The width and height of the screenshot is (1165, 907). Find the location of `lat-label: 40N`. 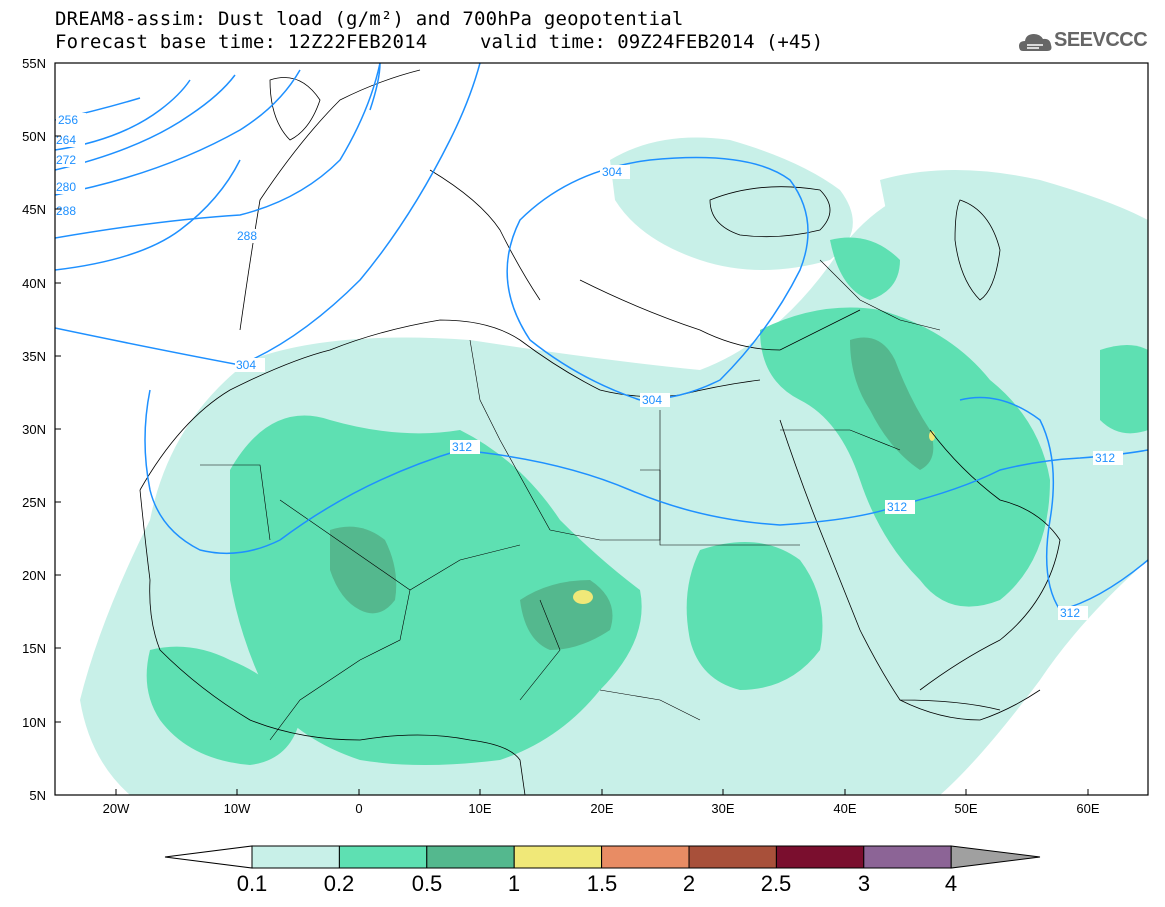

lat-label: 40N is located at coordinates (34, 283).